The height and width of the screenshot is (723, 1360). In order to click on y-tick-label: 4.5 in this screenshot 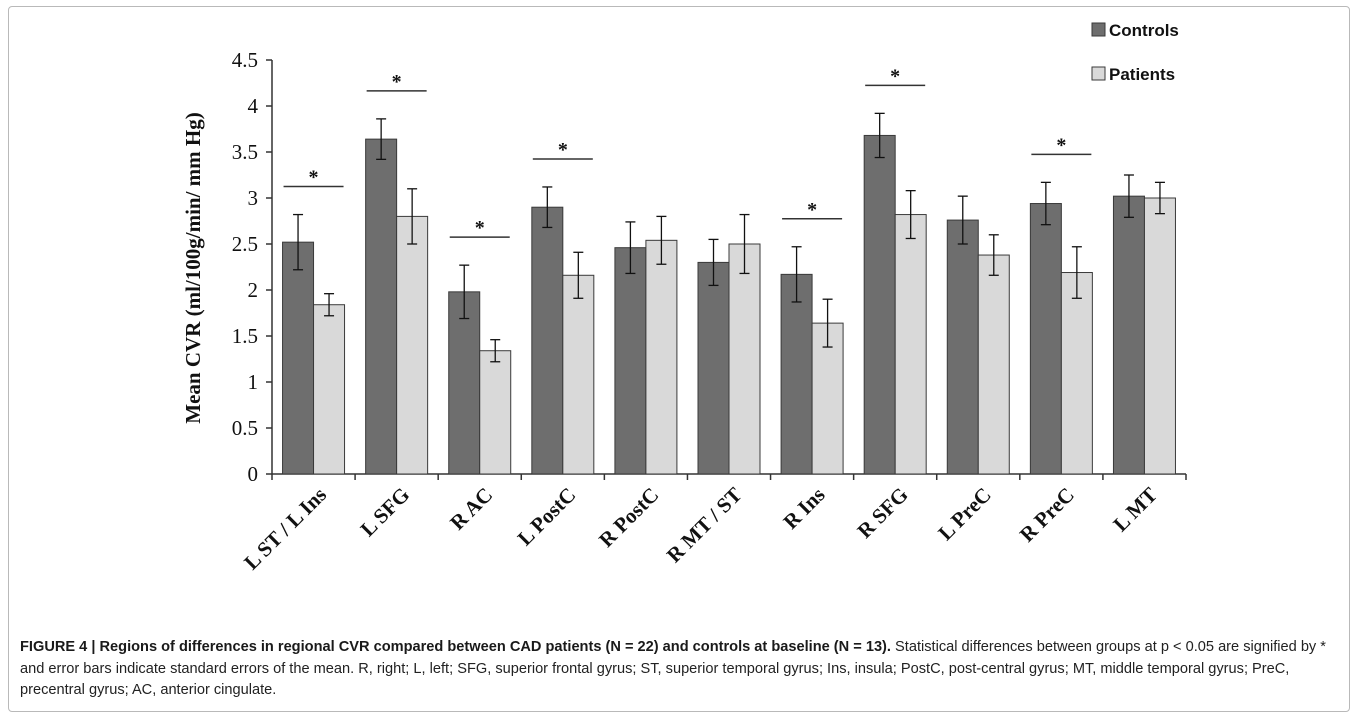, I will do `click(245, 60)`.